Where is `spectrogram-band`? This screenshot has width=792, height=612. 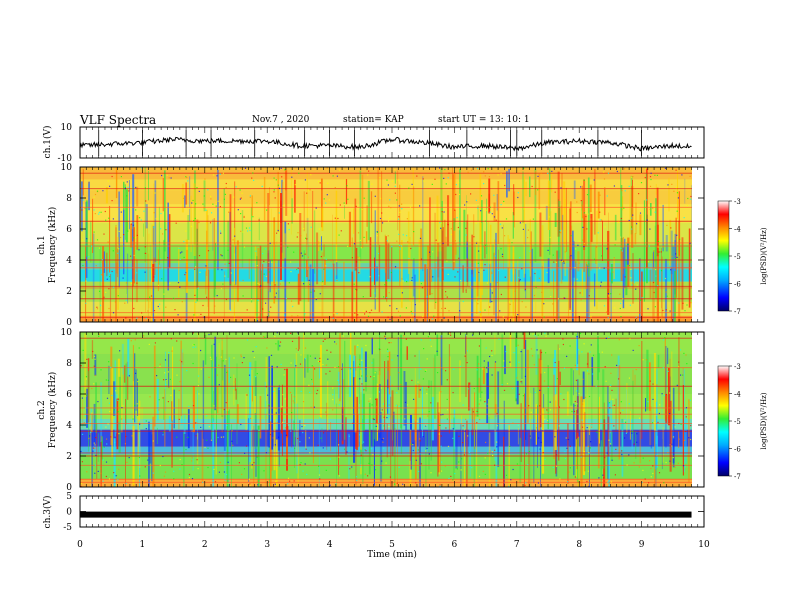
spectrogram-band is located at coordinates (386, 438).